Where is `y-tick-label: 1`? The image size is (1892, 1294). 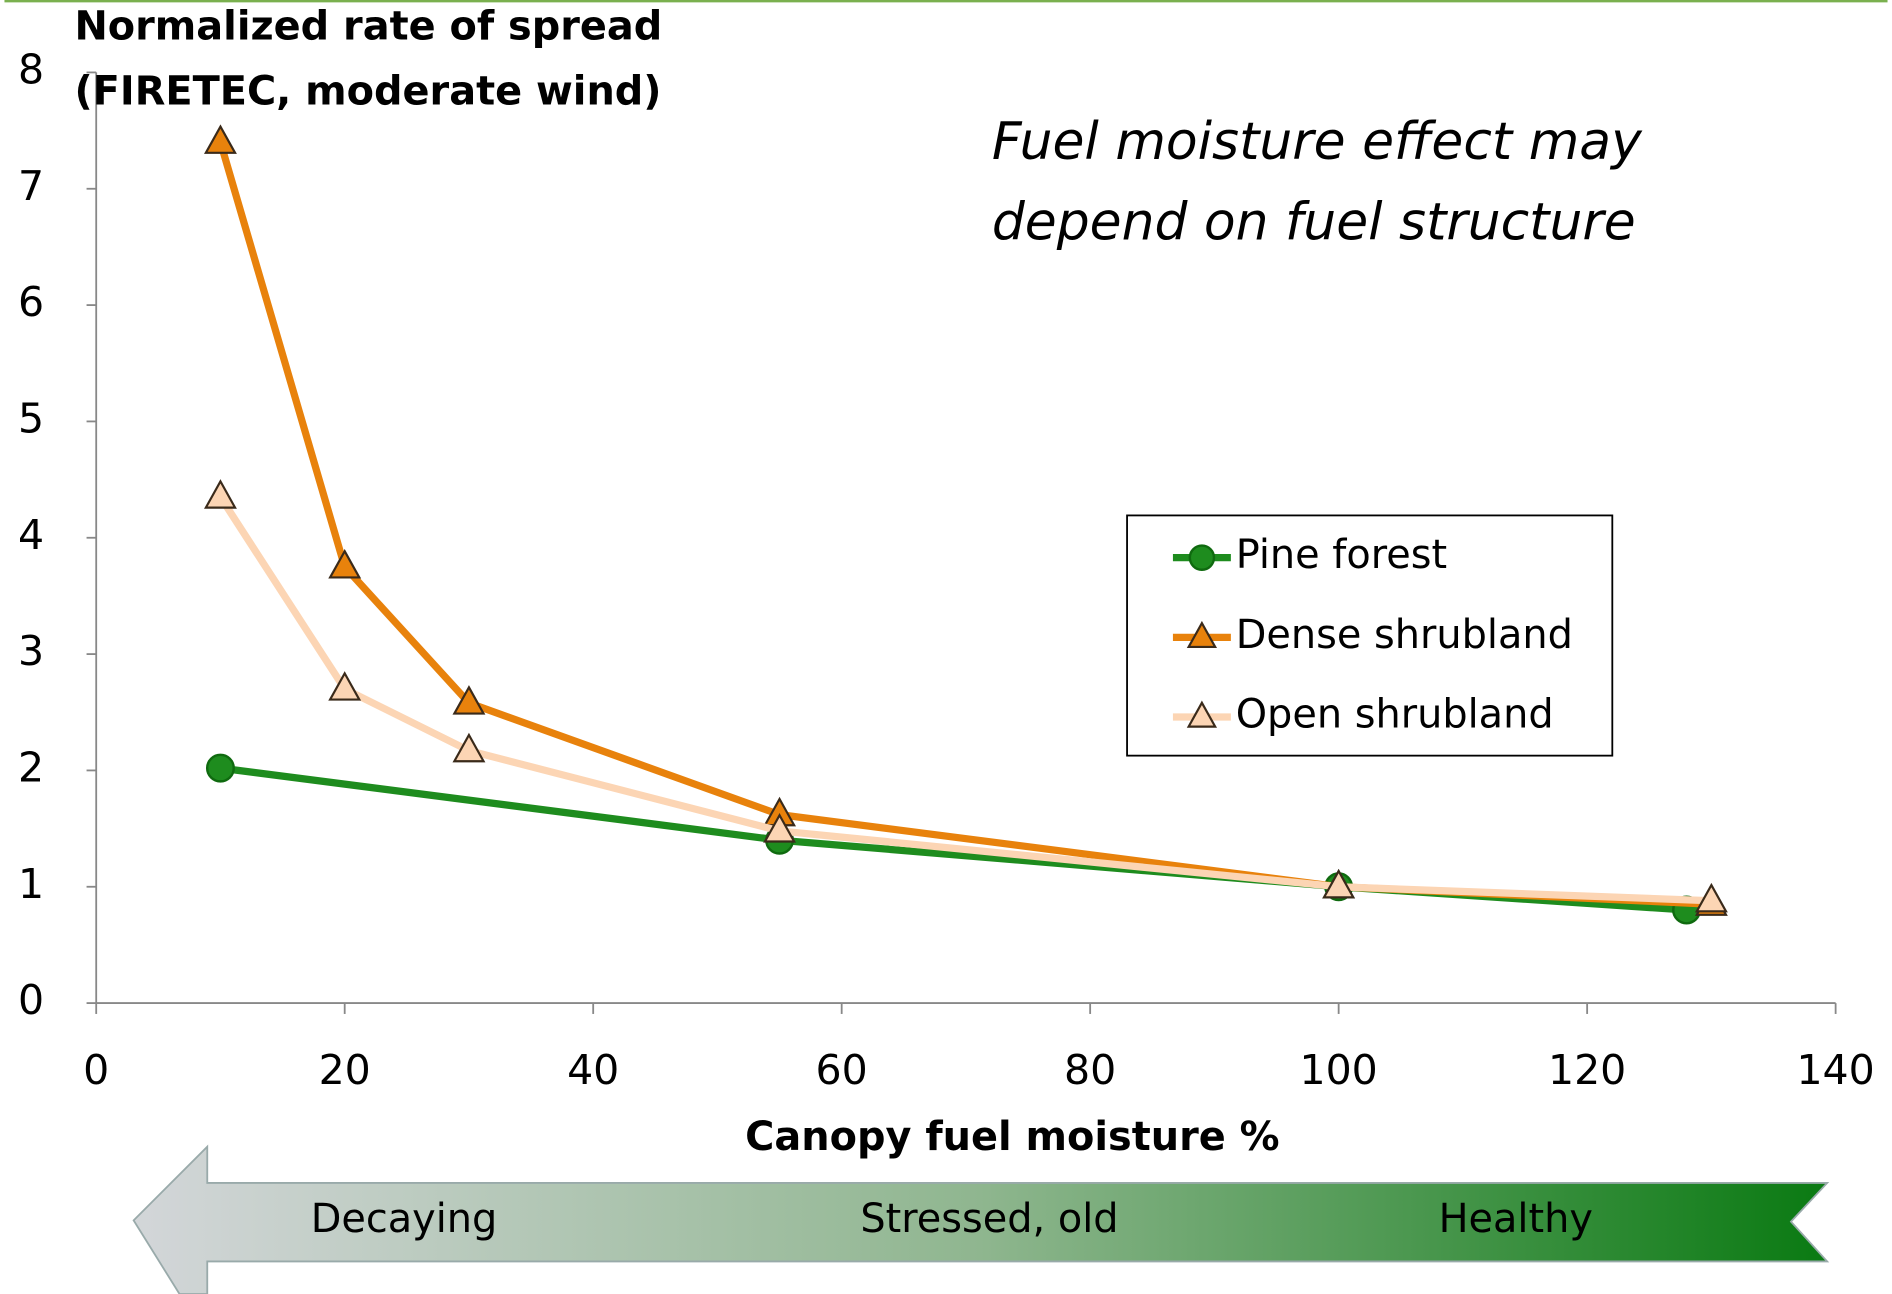 y-tick-label: 1 is located at coordinates (31, 884).